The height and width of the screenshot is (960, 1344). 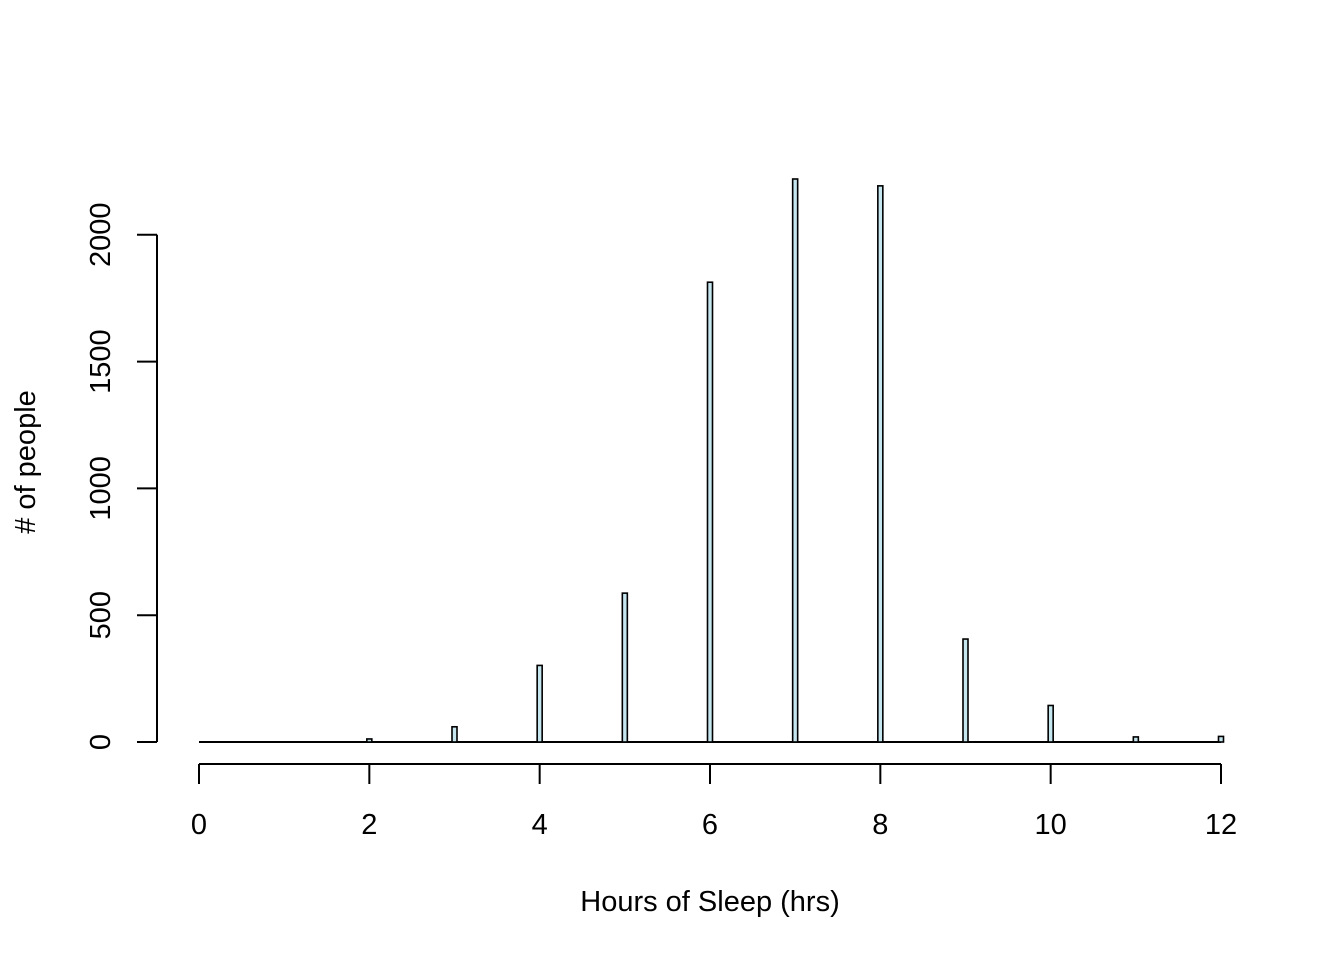 What do you see at coordinates (101, 361) in the screenshot?
I see `y-tick-label-1500: 1500` at bounding box center [101, 361].